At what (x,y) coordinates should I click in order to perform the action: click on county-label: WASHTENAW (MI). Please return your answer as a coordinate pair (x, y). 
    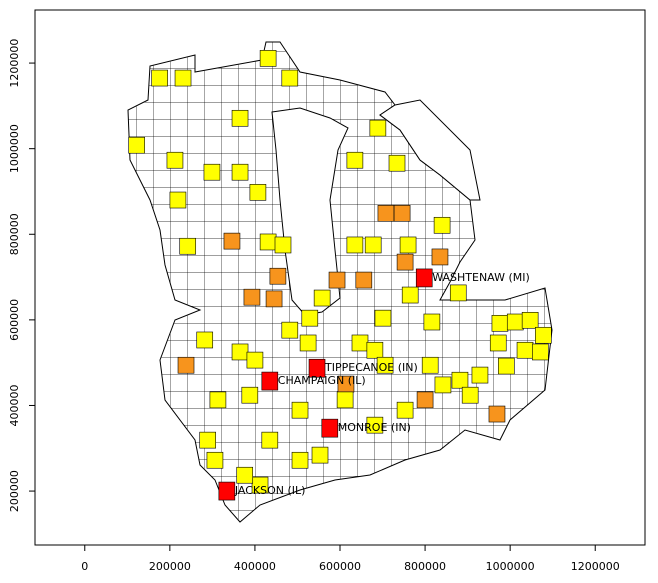
    Looking at the image, I should click on (481, 277).